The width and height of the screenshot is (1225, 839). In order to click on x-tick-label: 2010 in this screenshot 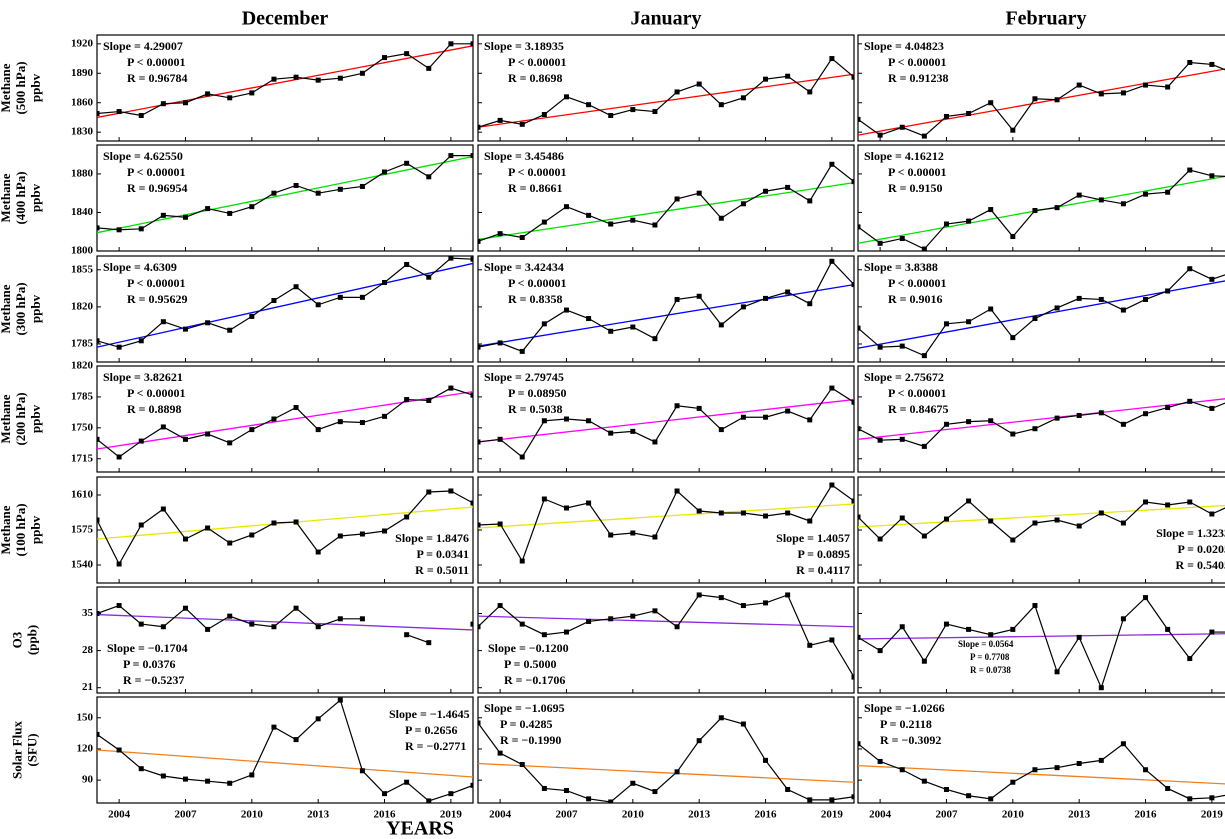, I will do `click(633, 815)`.